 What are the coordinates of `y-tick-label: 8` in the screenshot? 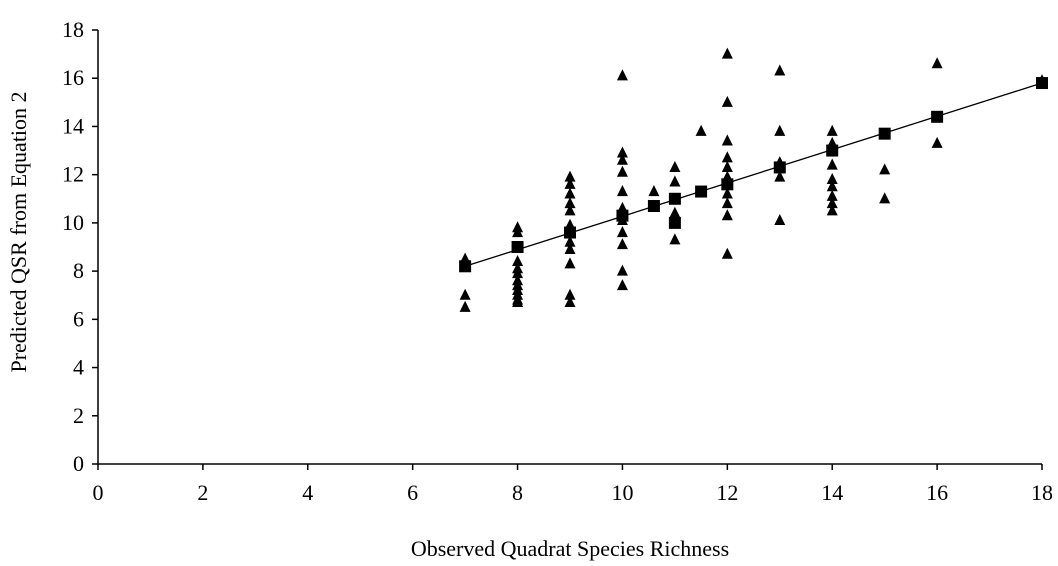 It's located at (78, 270).